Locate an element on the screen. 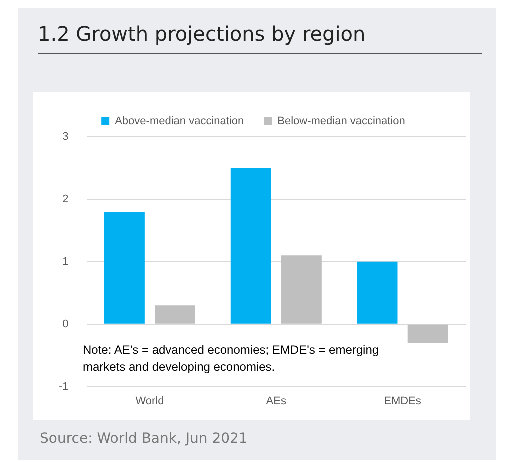 Image resolution: width=506 pixels, height=462 pixels. y-tick-label: 2 is located at coordinates (65, 199).